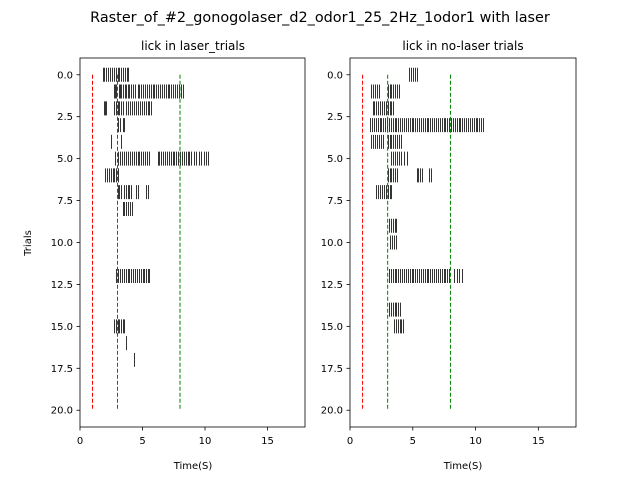 The height and width of the screenshot is (480, 640). What do you see at coordinates (462, 46) in the screenshot?
I see `panel-title: lick in no-laser trials` at bounding box center [462, 46].